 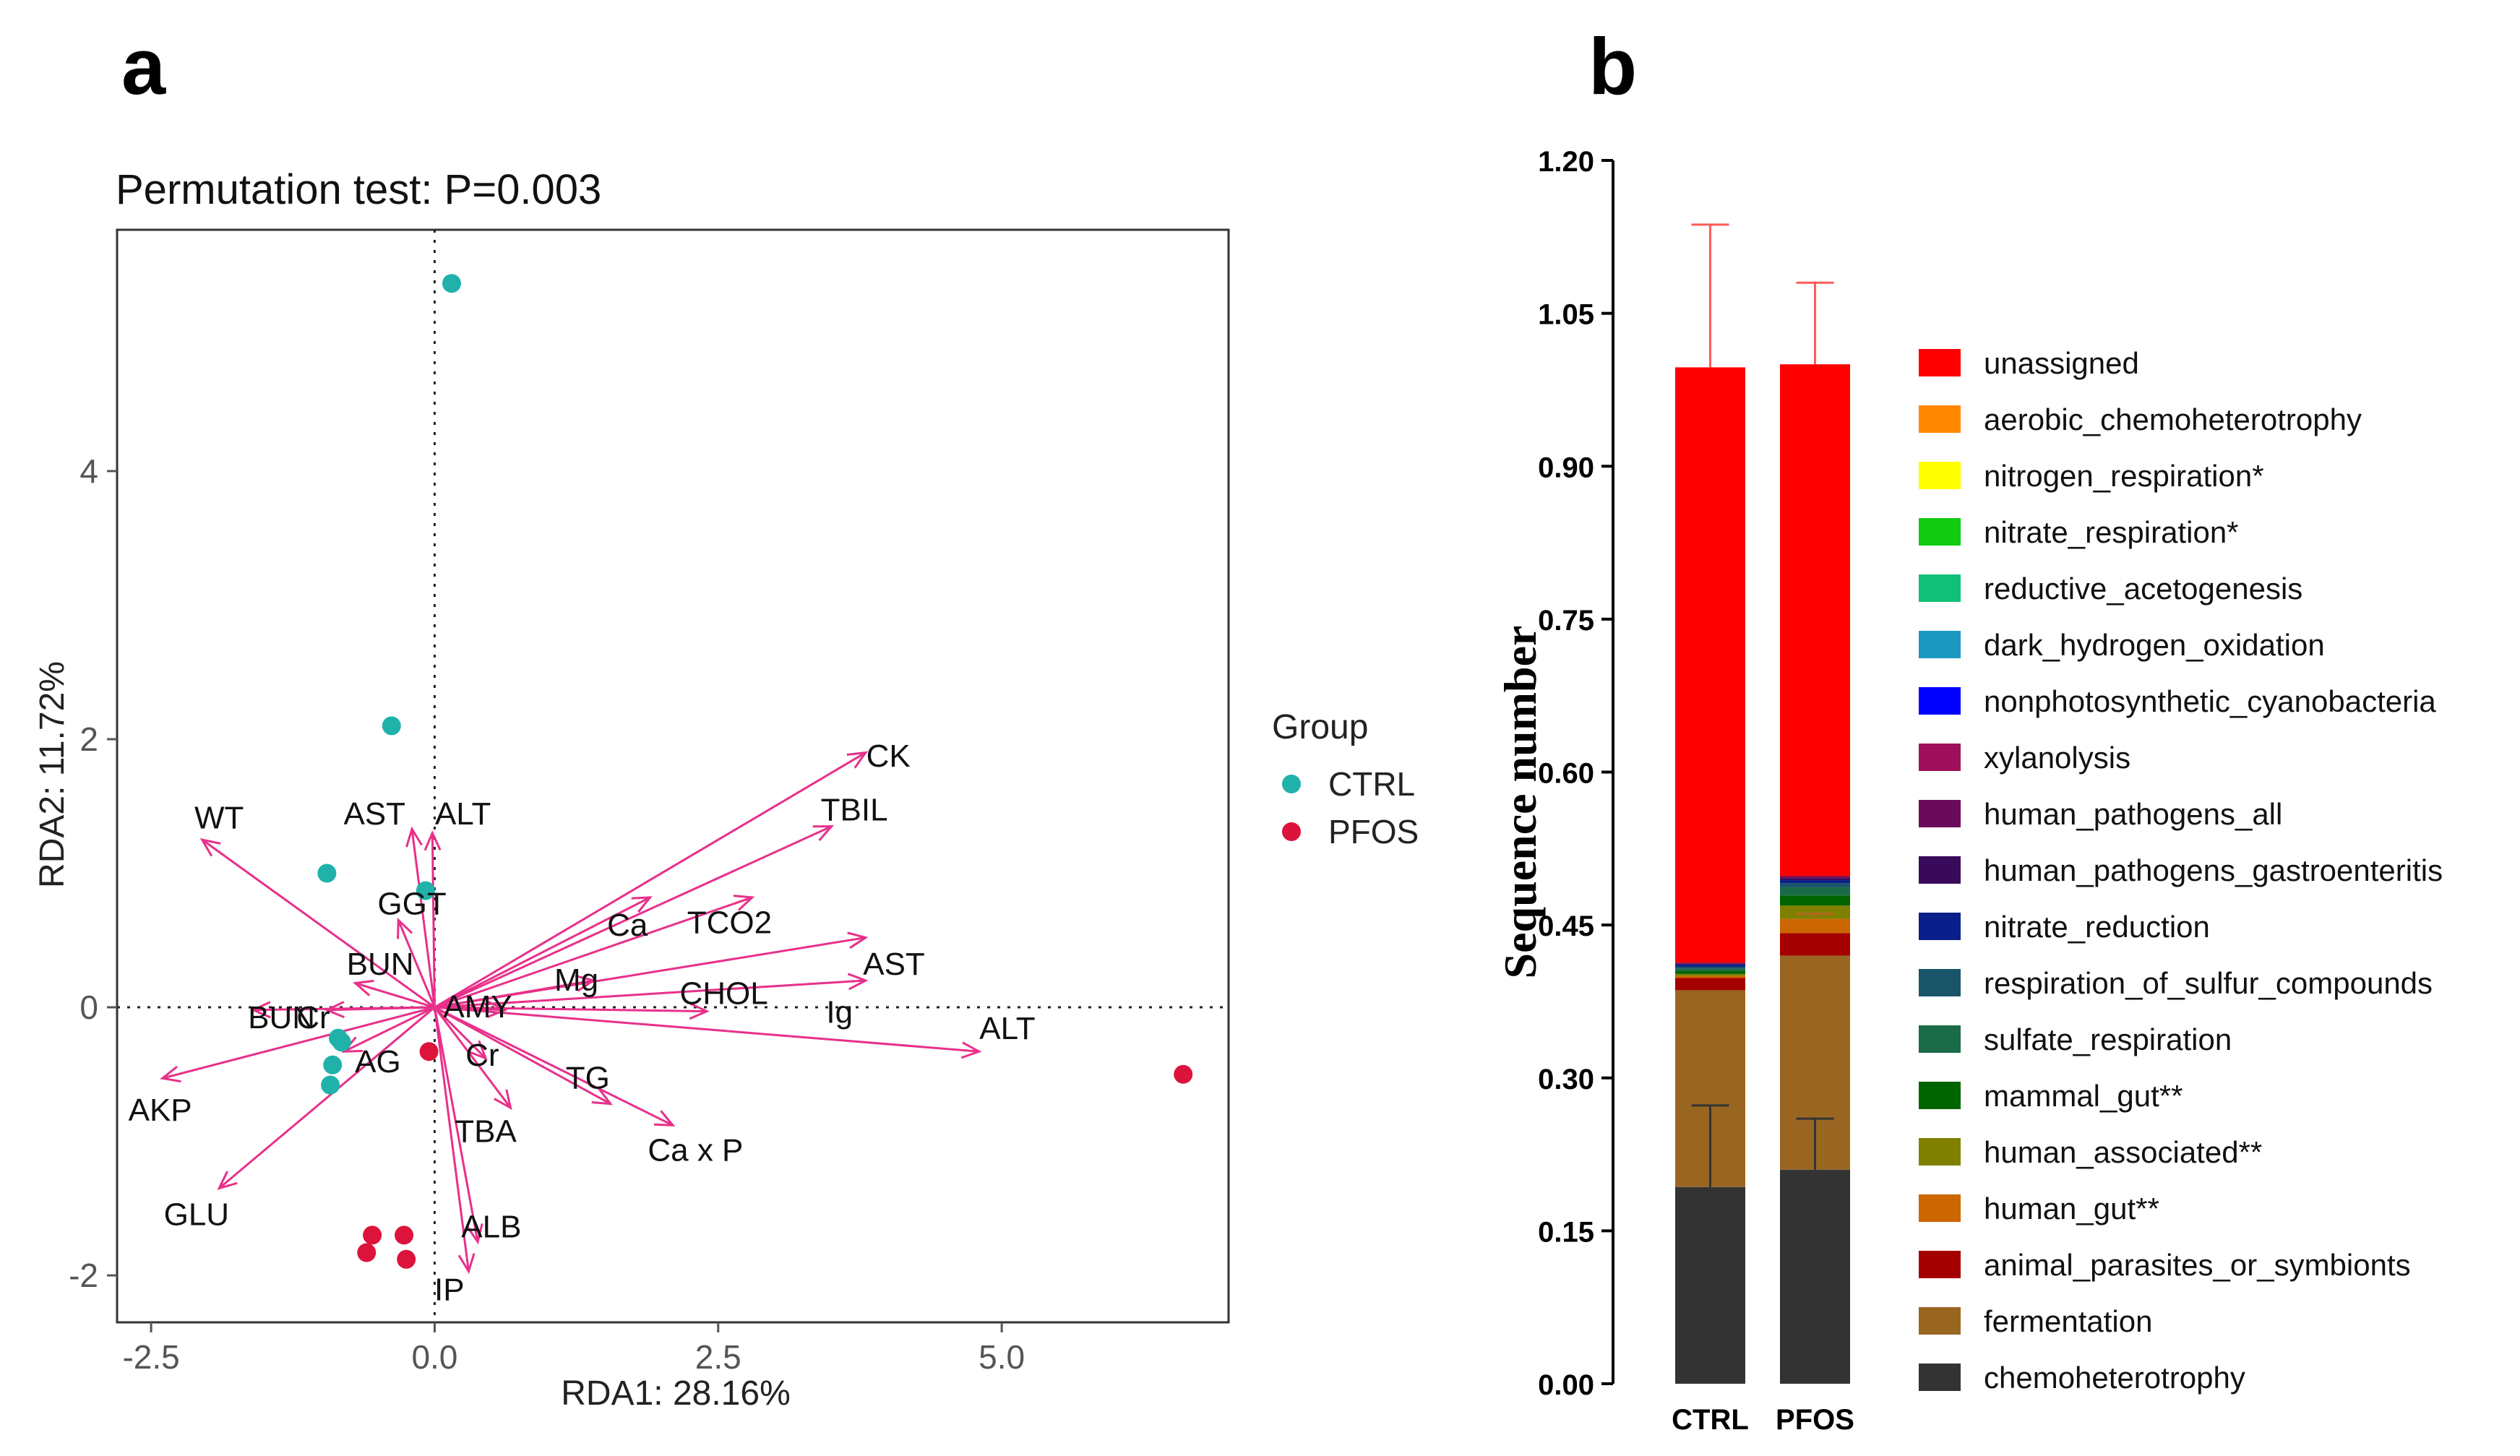 I want to click on vector-tg, so click(x=523, y=1056).